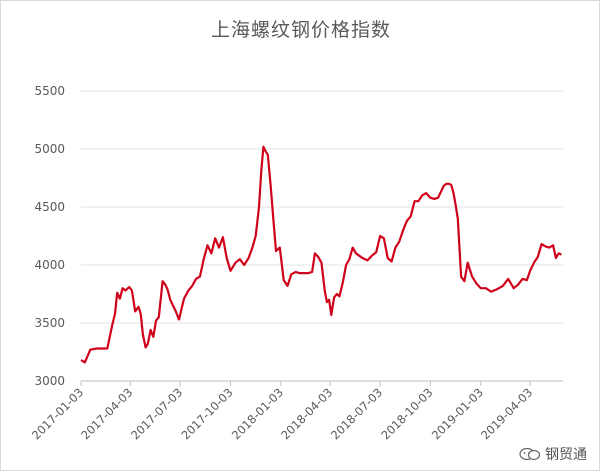  What do you see at coordinates (156, 413) in the screenshot?
I see `x-tick-label: 2017-07-03` at bounding box center [156, 413].